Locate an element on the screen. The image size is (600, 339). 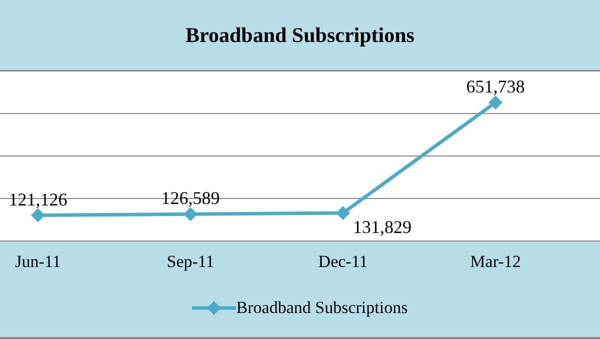
x-tick-label: Dec-11 is located at coordinates (343, 262).